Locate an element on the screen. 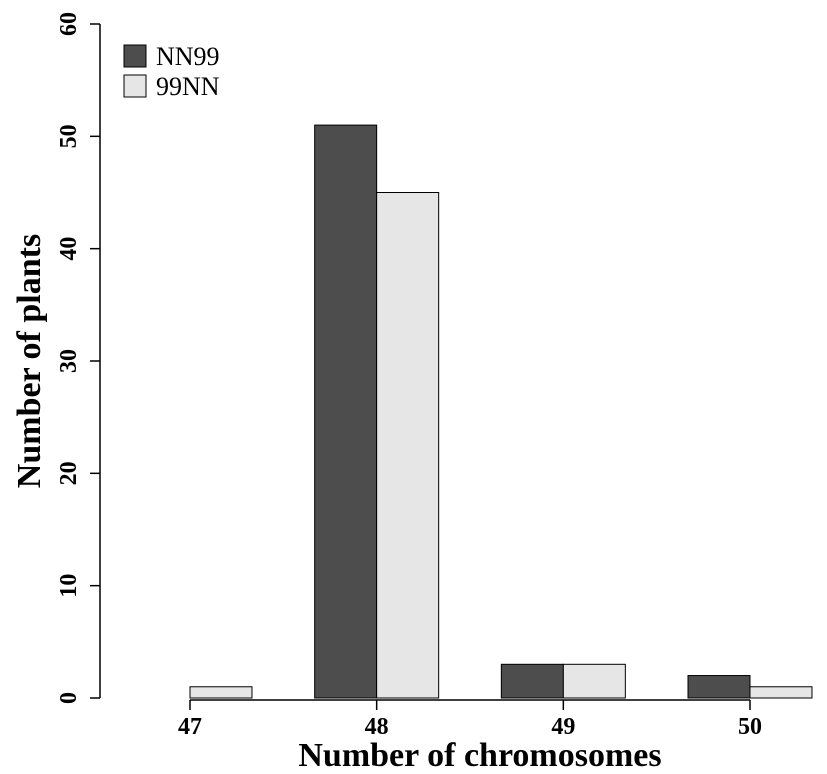 The image size is (827, 774). x-tick-label: 47 is located at coordinates (190, 727).